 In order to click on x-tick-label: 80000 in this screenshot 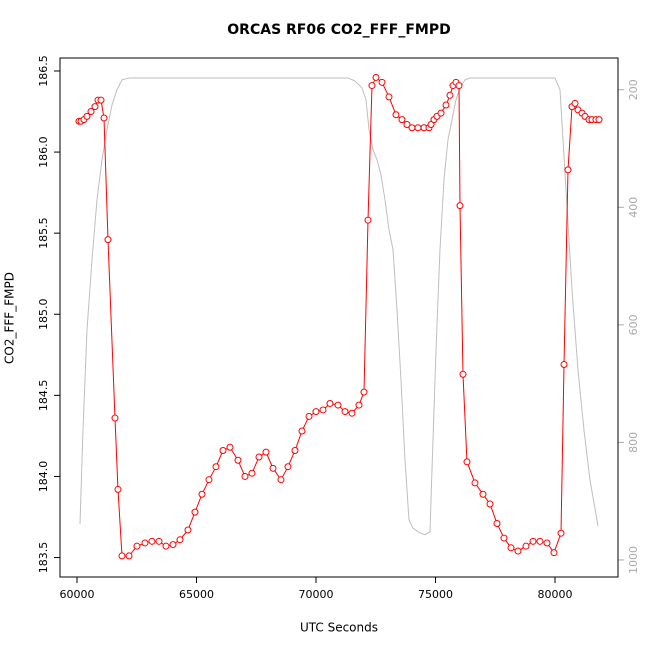, I will do `click(554, 594)`.